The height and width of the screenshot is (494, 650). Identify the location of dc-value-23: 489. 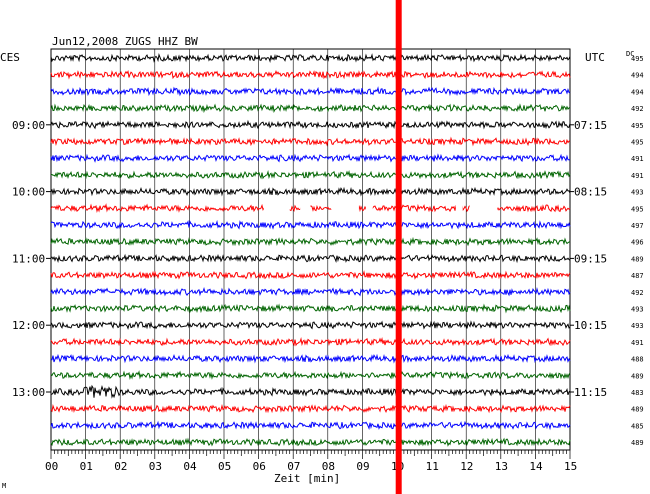
(637, 443).